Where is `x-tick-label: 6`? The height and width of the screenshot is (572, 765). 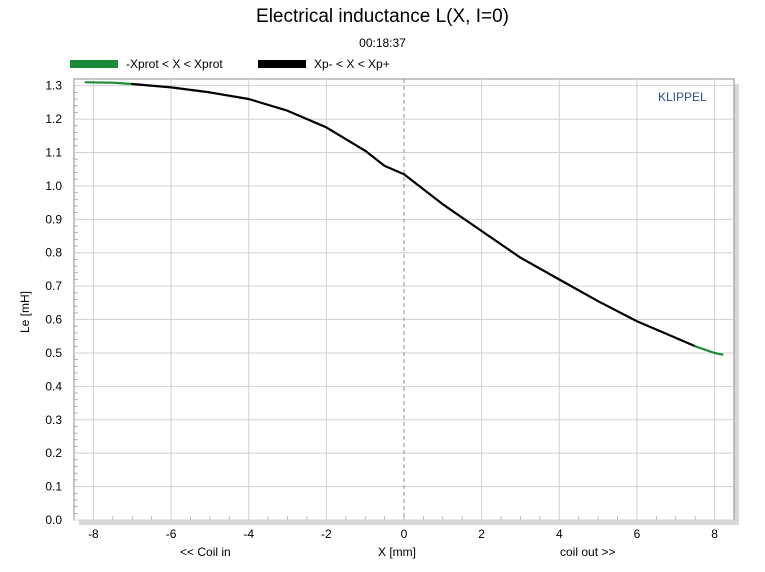 x-tick-label: 6 is located at coordinates (637, 534).